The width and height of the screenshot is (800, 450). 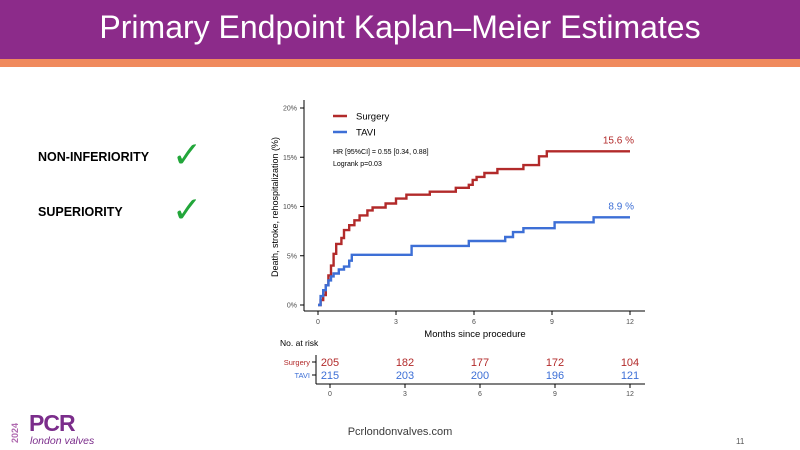 What do you see at coordinates (405, 394) in the screenshot?
I see `risk-x-tick-label: 3` at bounding box center [405, 394].